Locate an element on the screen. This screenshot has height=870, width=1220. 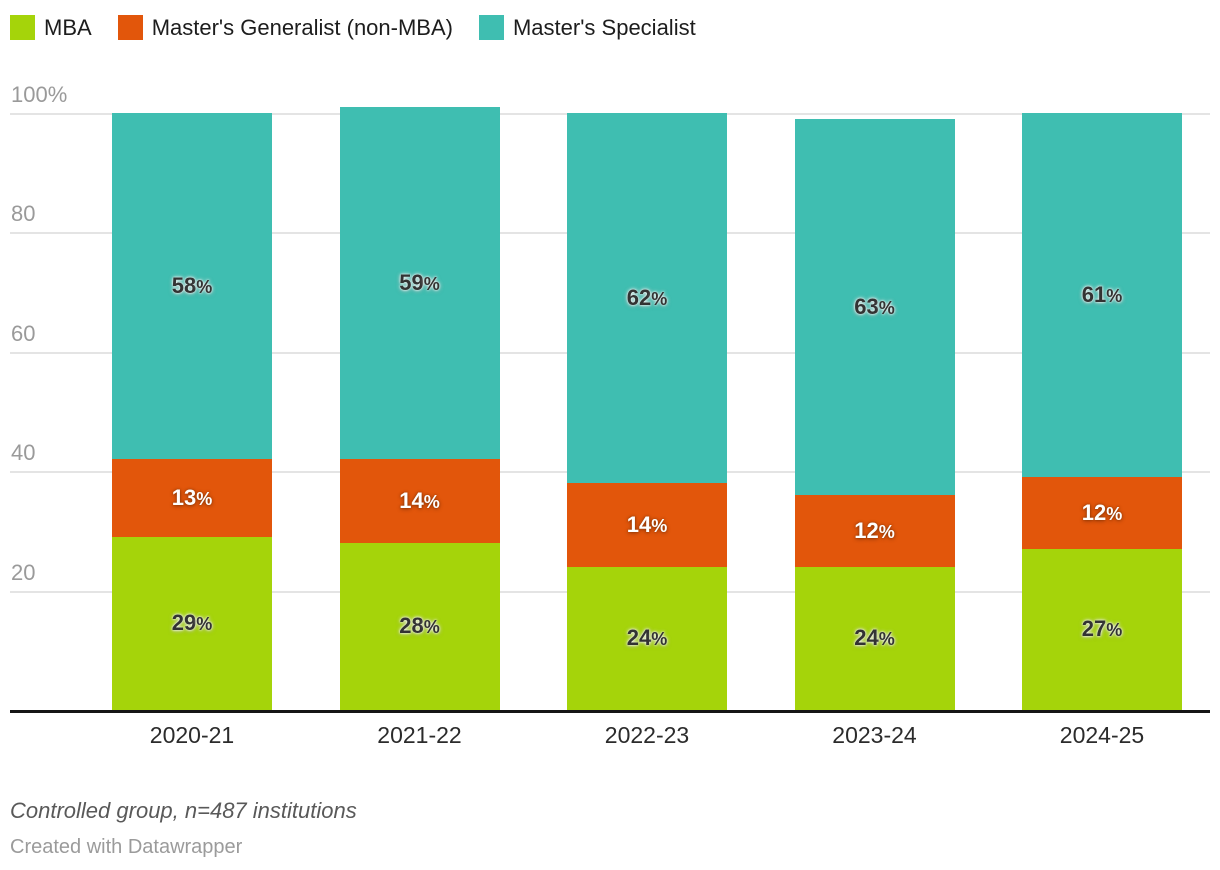
bar-segment: 59% is located at coordinates (419, 283).